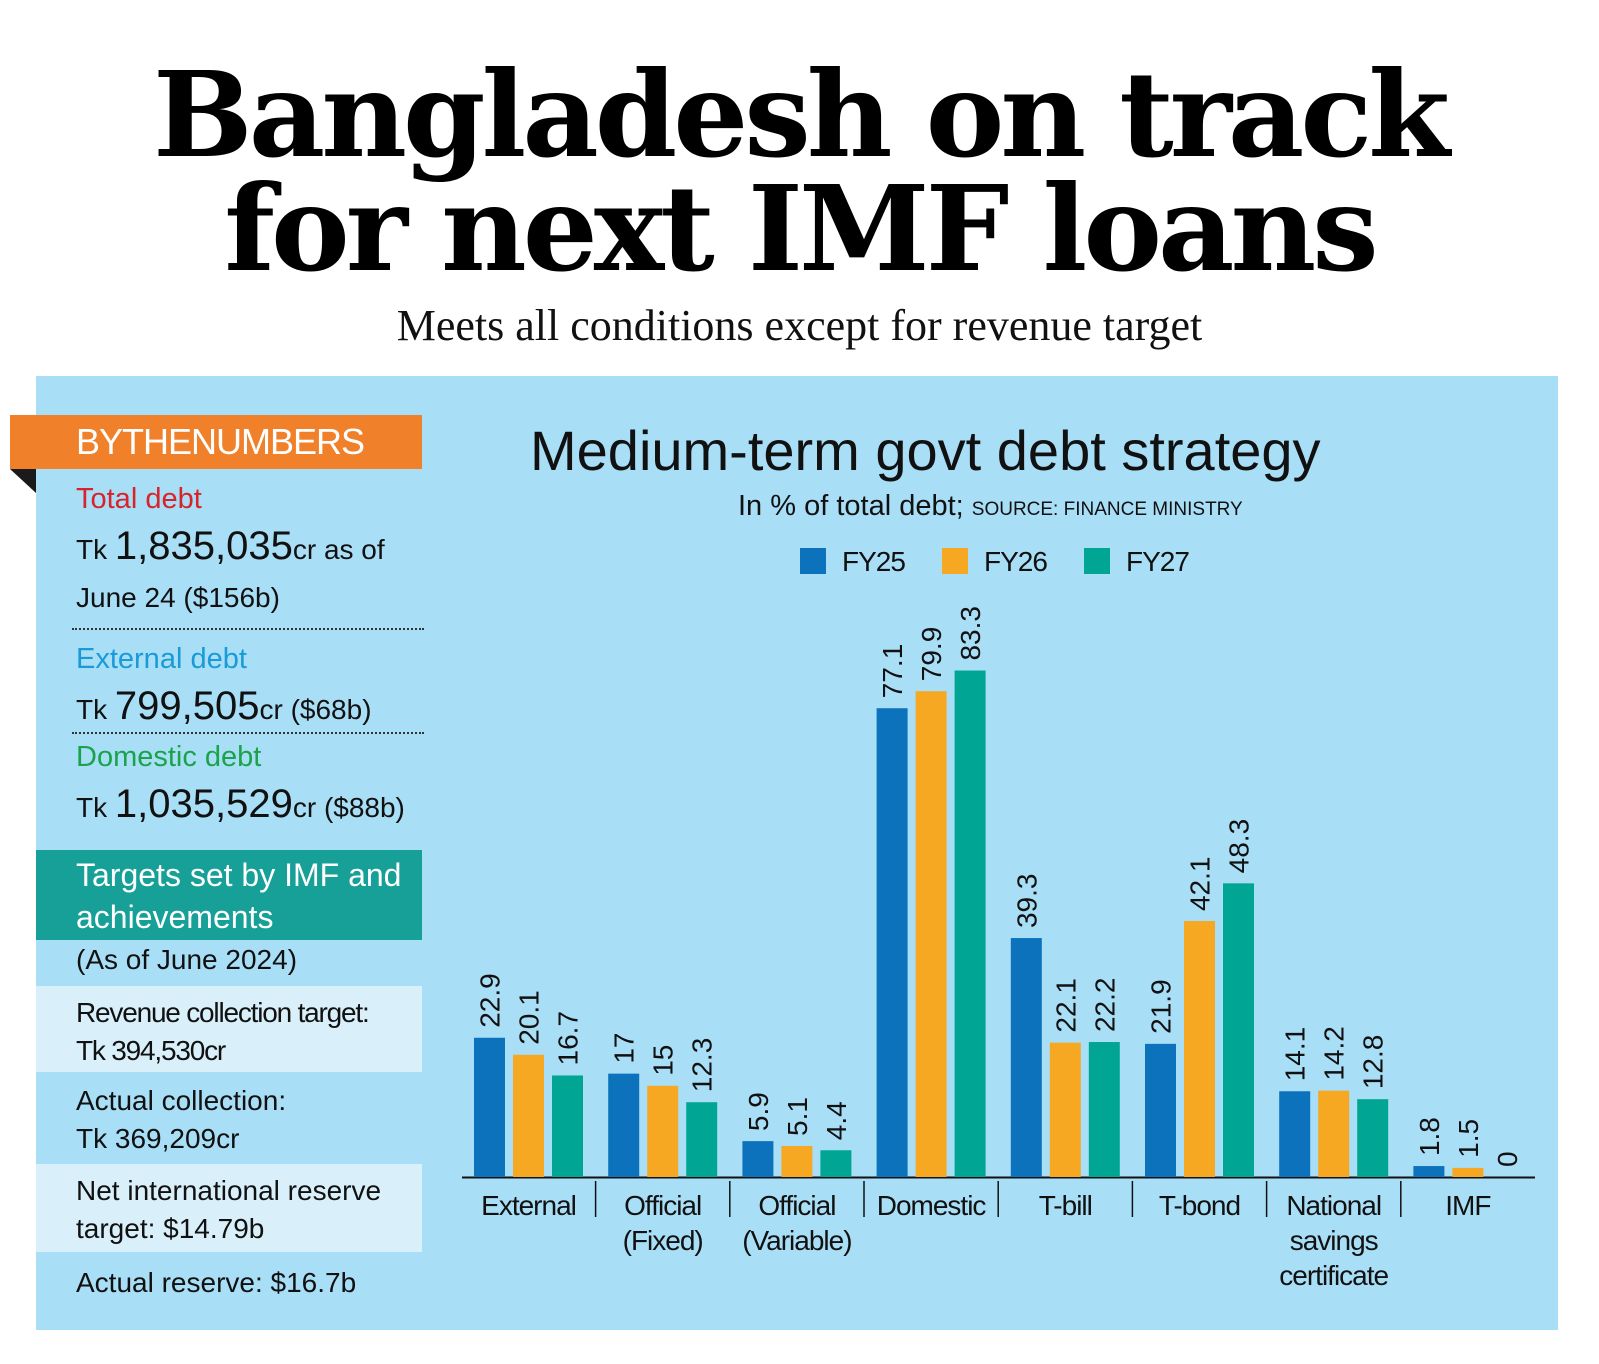  I want to click on target-item: Actual reserve: $16.7b, so click(229, 1286).